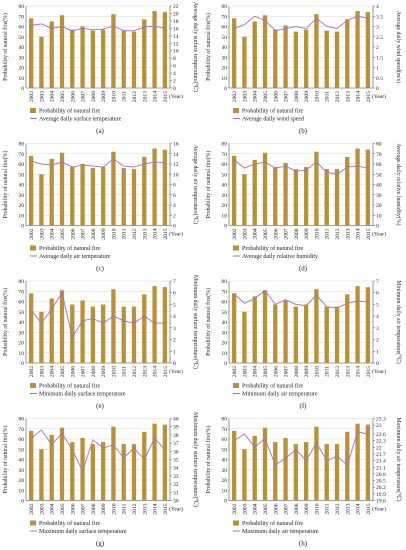 This screenshot has height=550, width=406. What do you see at coordinates (21, 481) in the screenshot?
I see `y-left-tick-label: 20` at bounding box center [21, 481].